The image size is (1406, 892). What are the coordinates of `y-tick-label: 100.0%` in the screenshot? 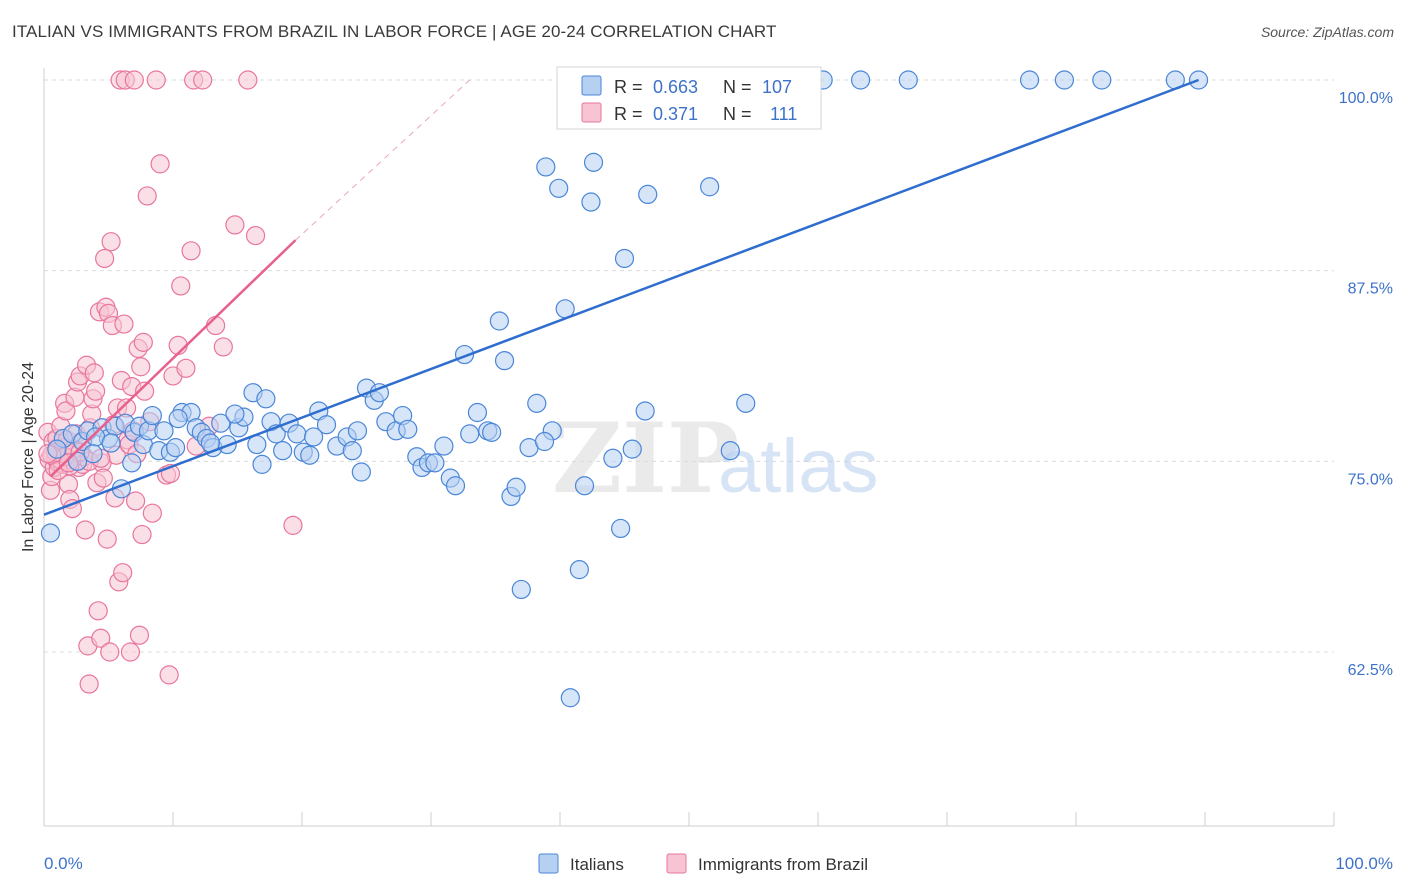 It's located at (1366, 98).